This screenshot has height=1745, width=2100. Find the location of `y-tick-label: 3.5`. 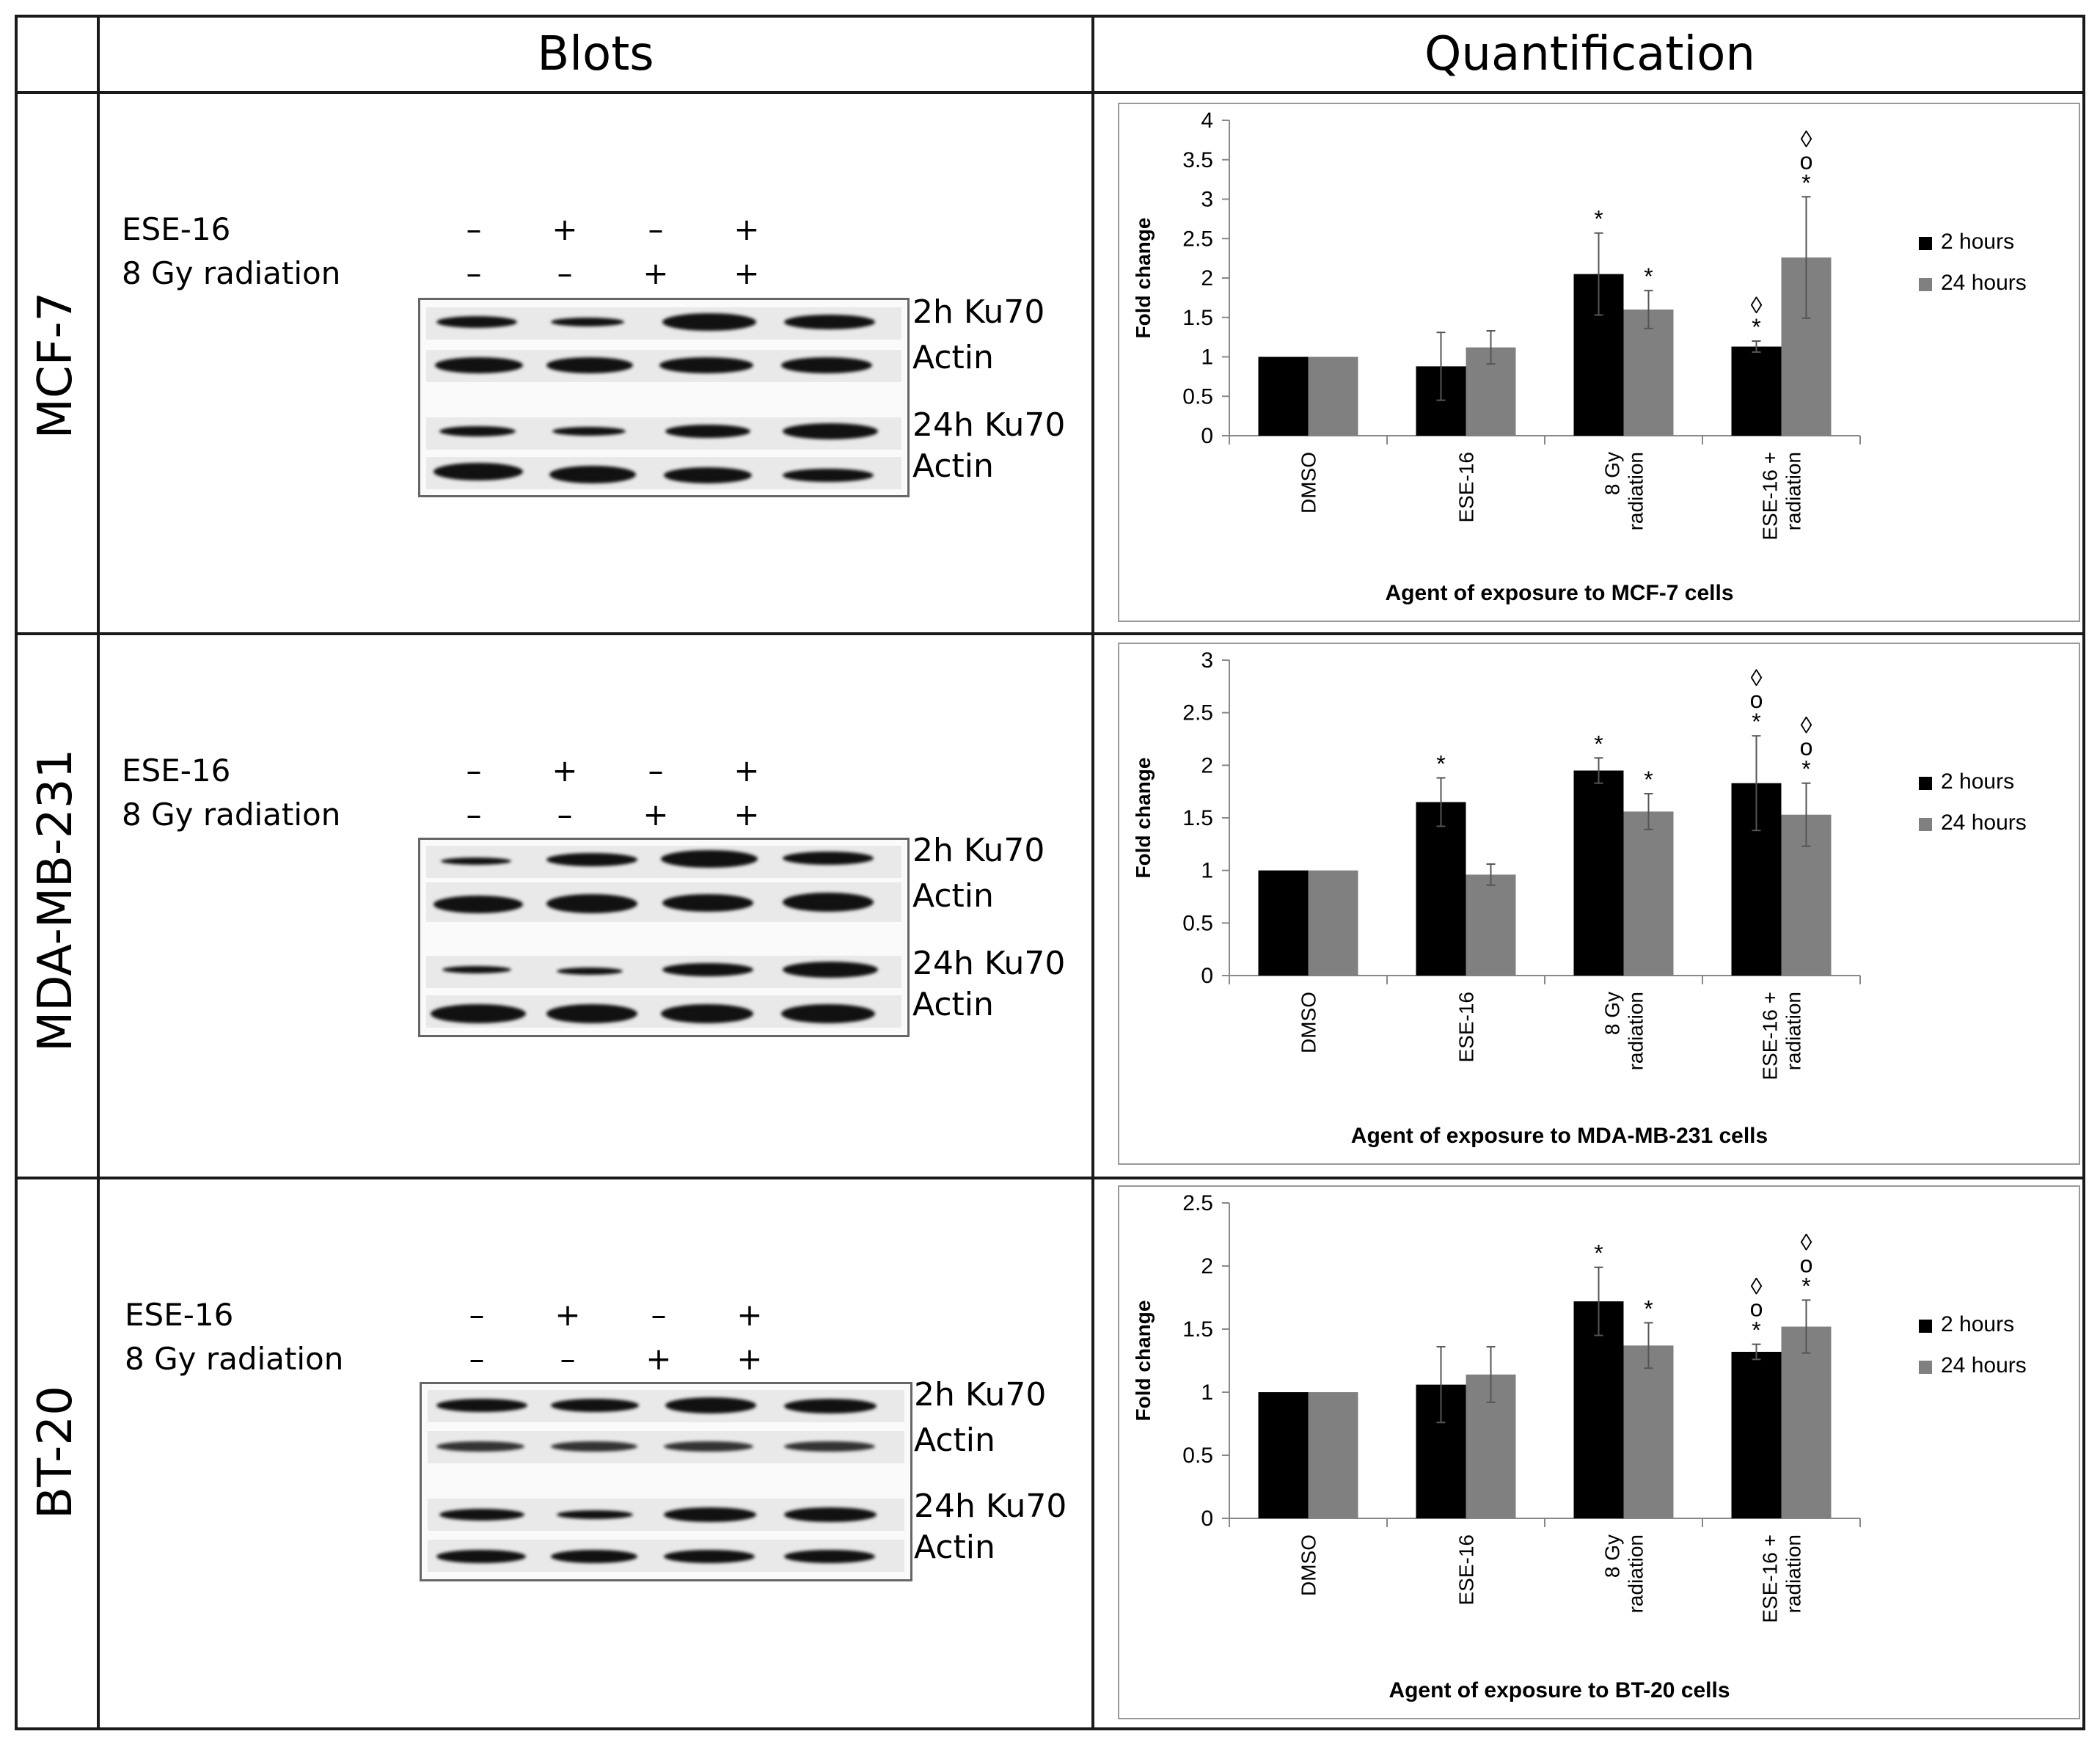

y-tick-label: 3.5 is located at coordinates (1197, 160).